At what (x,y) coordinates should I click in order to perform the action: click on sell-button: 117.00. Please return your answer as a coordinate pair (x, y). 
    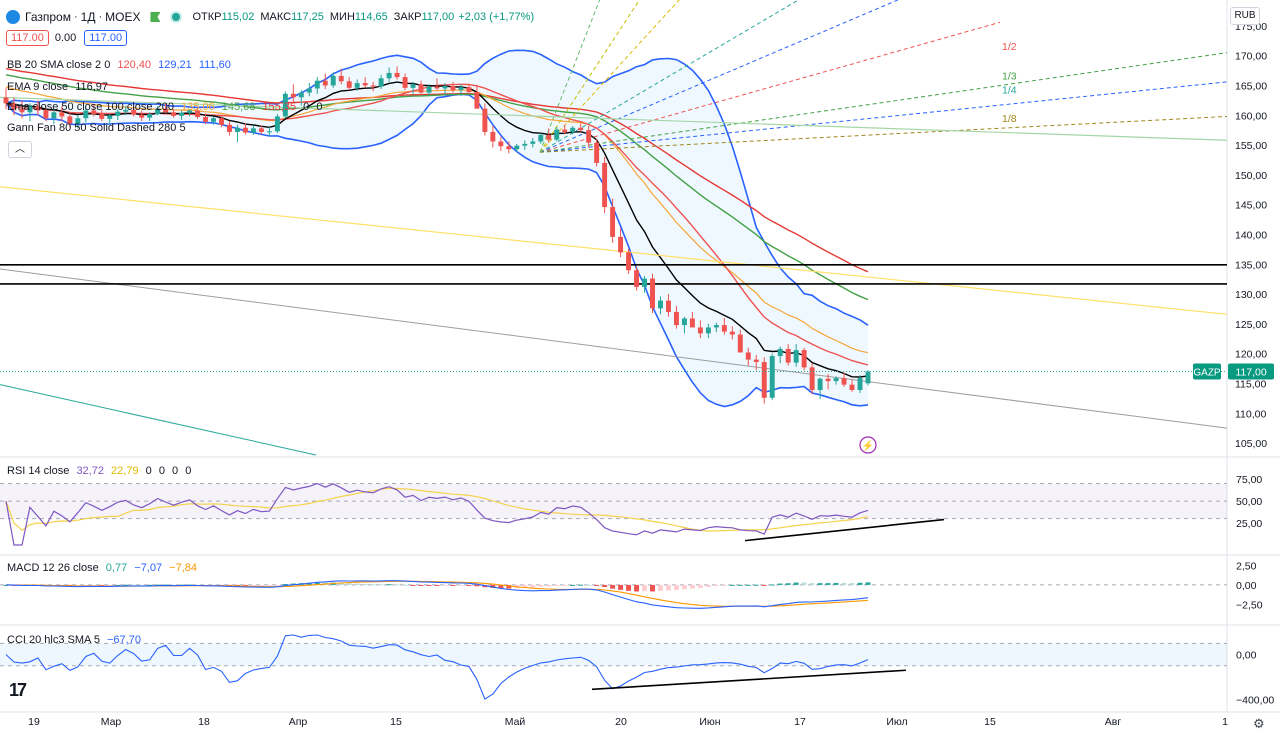
    Looking at the image, I should click on (27, 38).